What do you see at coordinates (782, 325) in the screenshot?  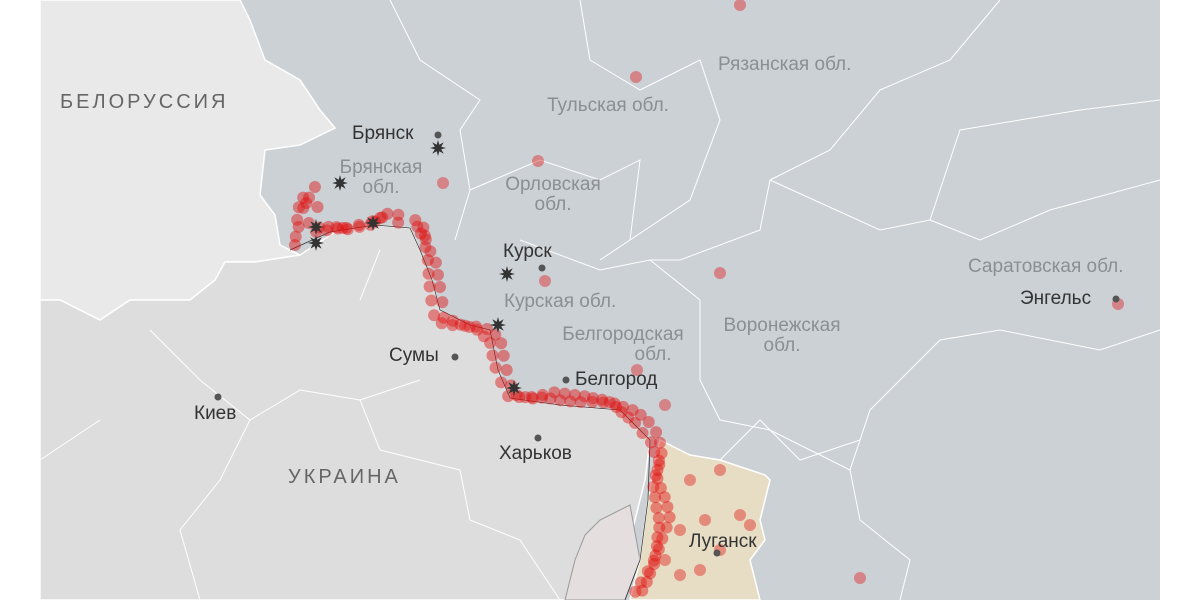 I see `region-label-line: Воронежская` at bounding box center [782, 325].